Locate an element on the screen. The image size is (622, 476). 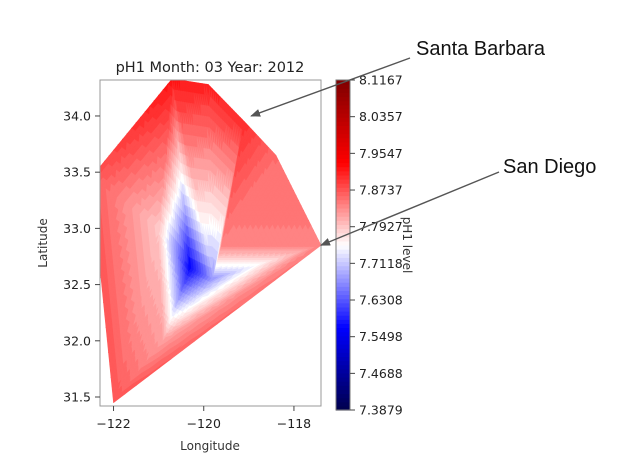
chart-title: pH1 Month: 03 Year: 2012 is located at coordinates (210, 68).